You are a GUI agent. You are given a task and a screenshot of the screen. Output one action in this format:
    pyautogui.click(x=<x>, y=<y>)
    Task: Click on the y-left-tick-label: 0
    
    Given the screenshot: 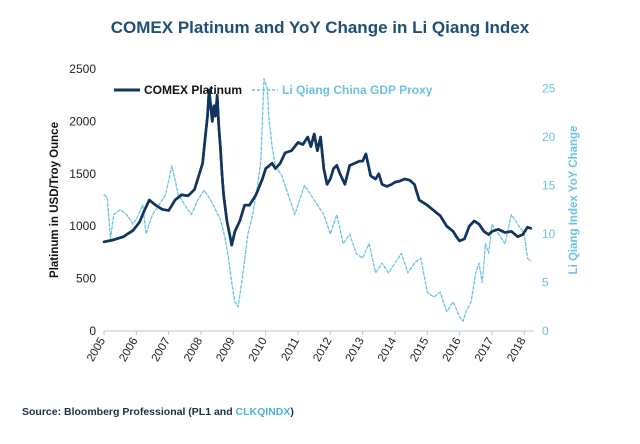 What is the action you would take?
    pyautogui.click(x=92, y=331)
    